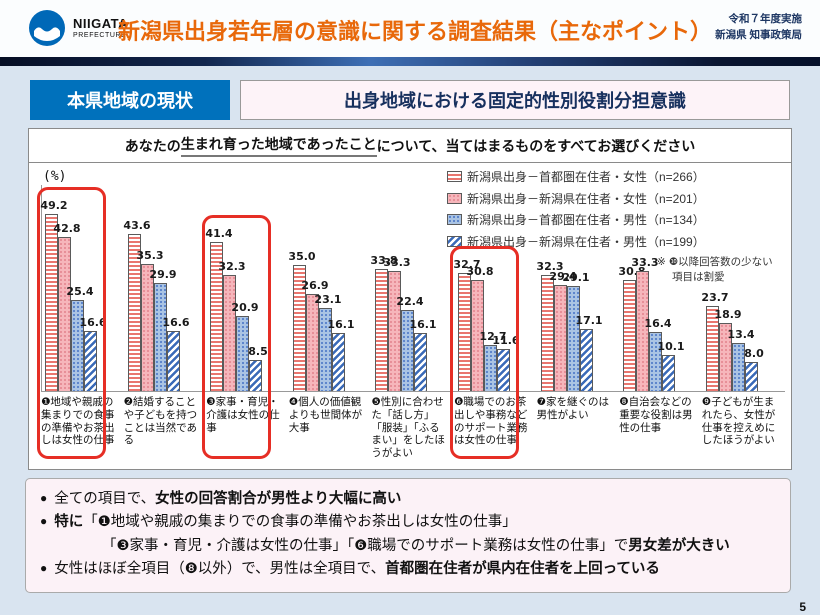  I want to click on finding-bullet-1: ● 全ての項目で、女性の回答割合が男性より大幅に高い, so click(408, 499).